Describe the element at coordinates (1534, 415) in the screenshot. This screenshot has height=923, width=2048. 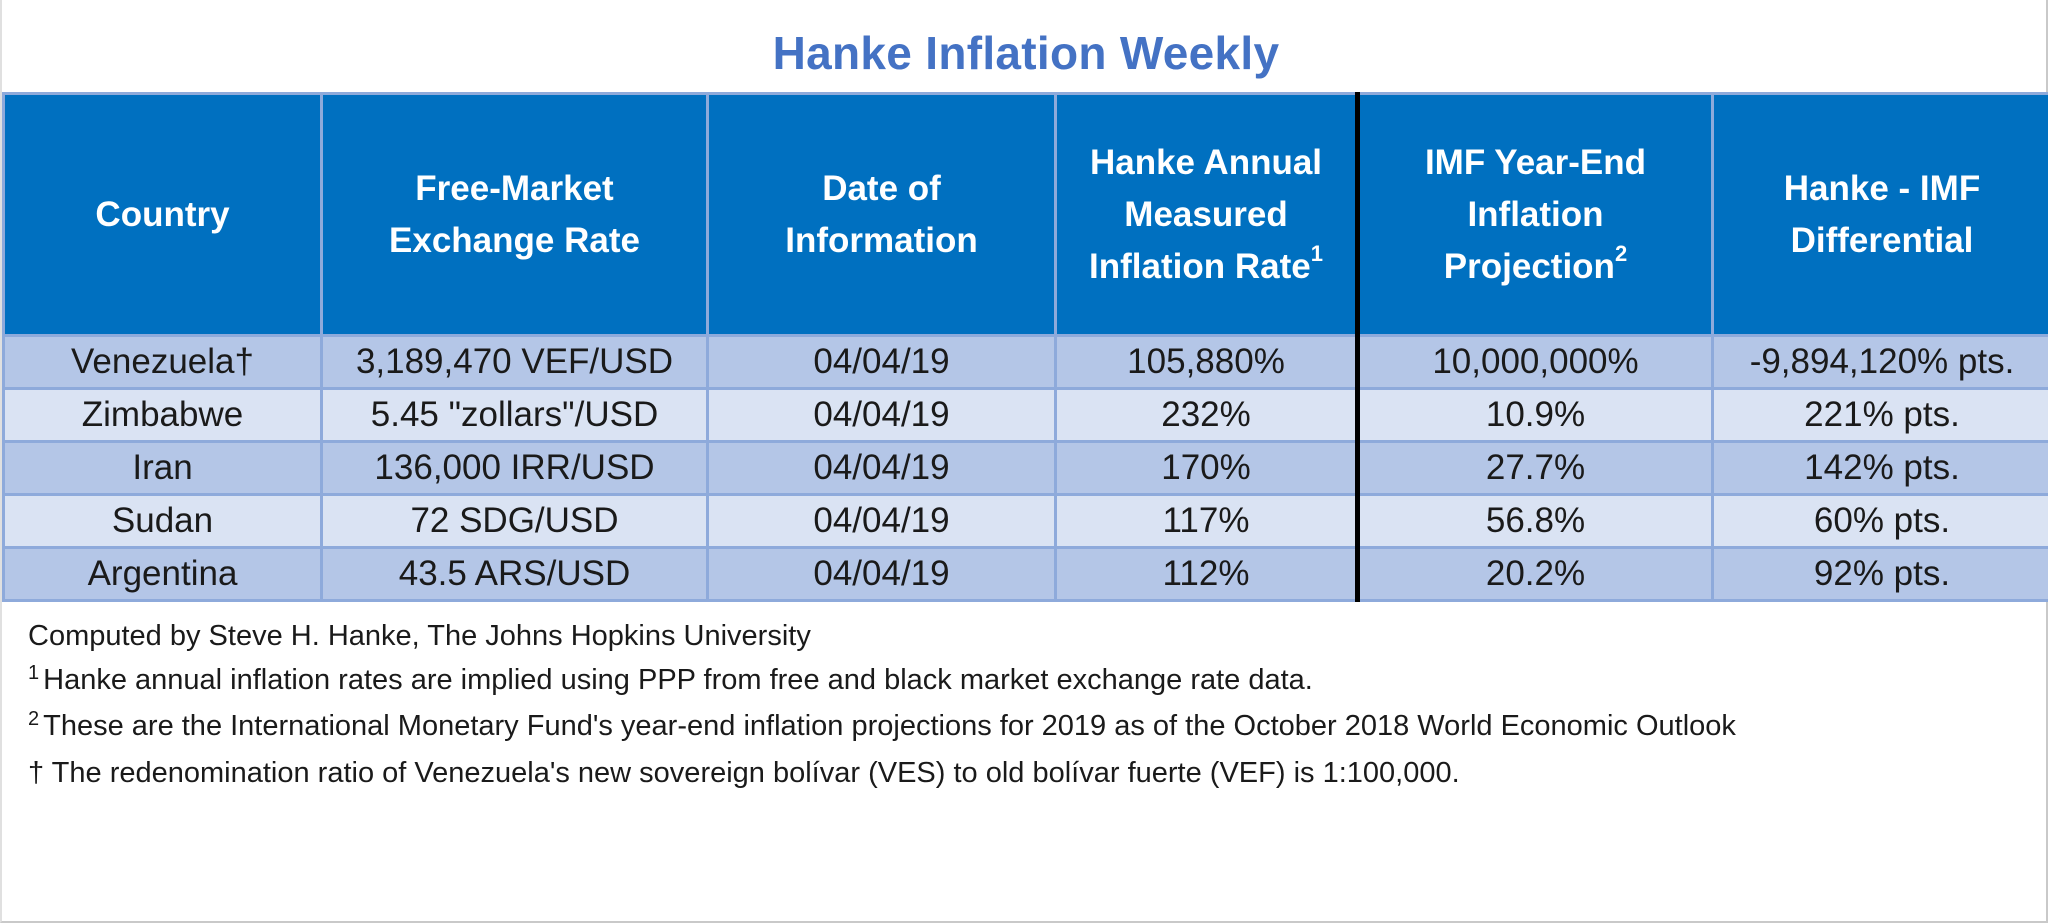
I see `cell-imf-projection: 10.9%` at that location.